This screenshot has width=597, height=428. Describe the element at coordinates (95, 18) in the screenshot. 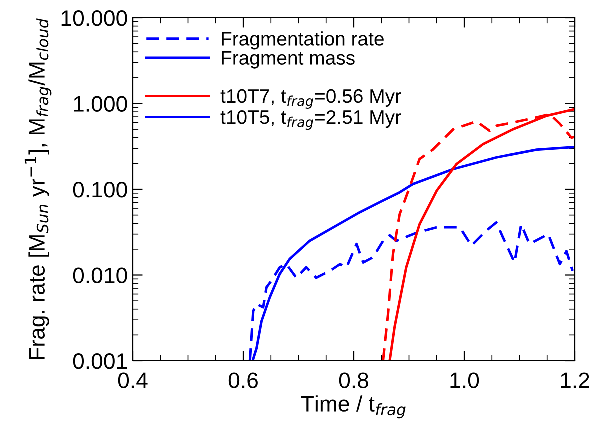

I see `y-tick-label: 10.000` at that location.